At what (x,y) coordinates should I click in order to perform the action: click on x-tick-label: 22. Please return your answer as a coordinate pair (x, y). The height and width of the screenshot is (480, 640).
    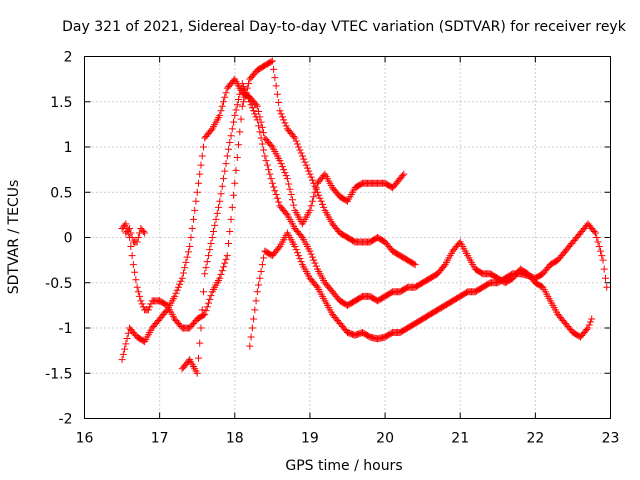
    Looking at the image, I should click on (535, 439).